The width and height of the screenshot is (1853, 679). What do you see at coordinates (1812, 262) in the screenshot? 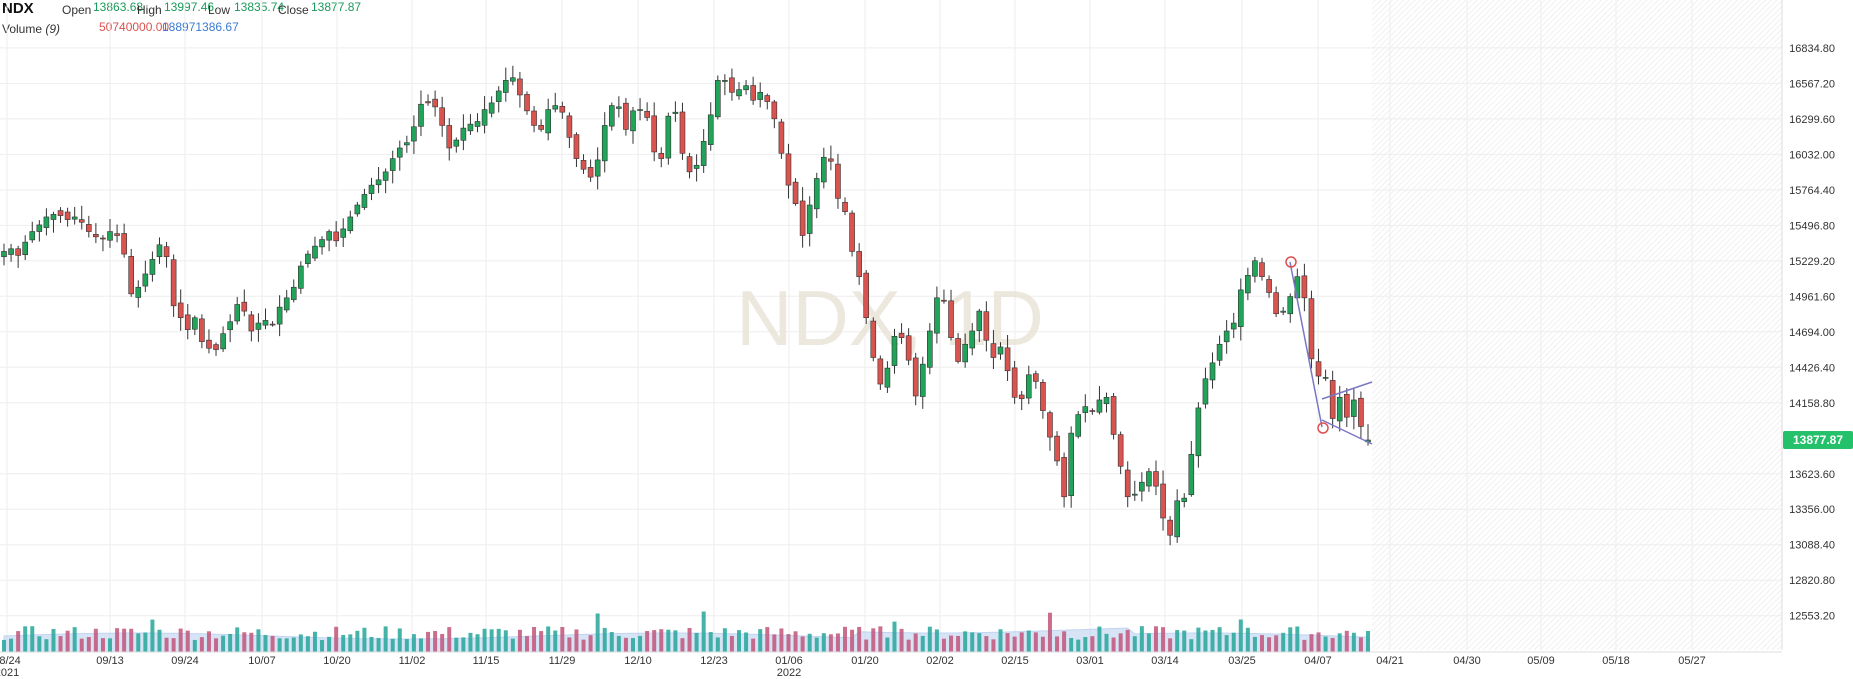
I see `y-tick-label: 15229.20` at bounding box center [1812, 262].